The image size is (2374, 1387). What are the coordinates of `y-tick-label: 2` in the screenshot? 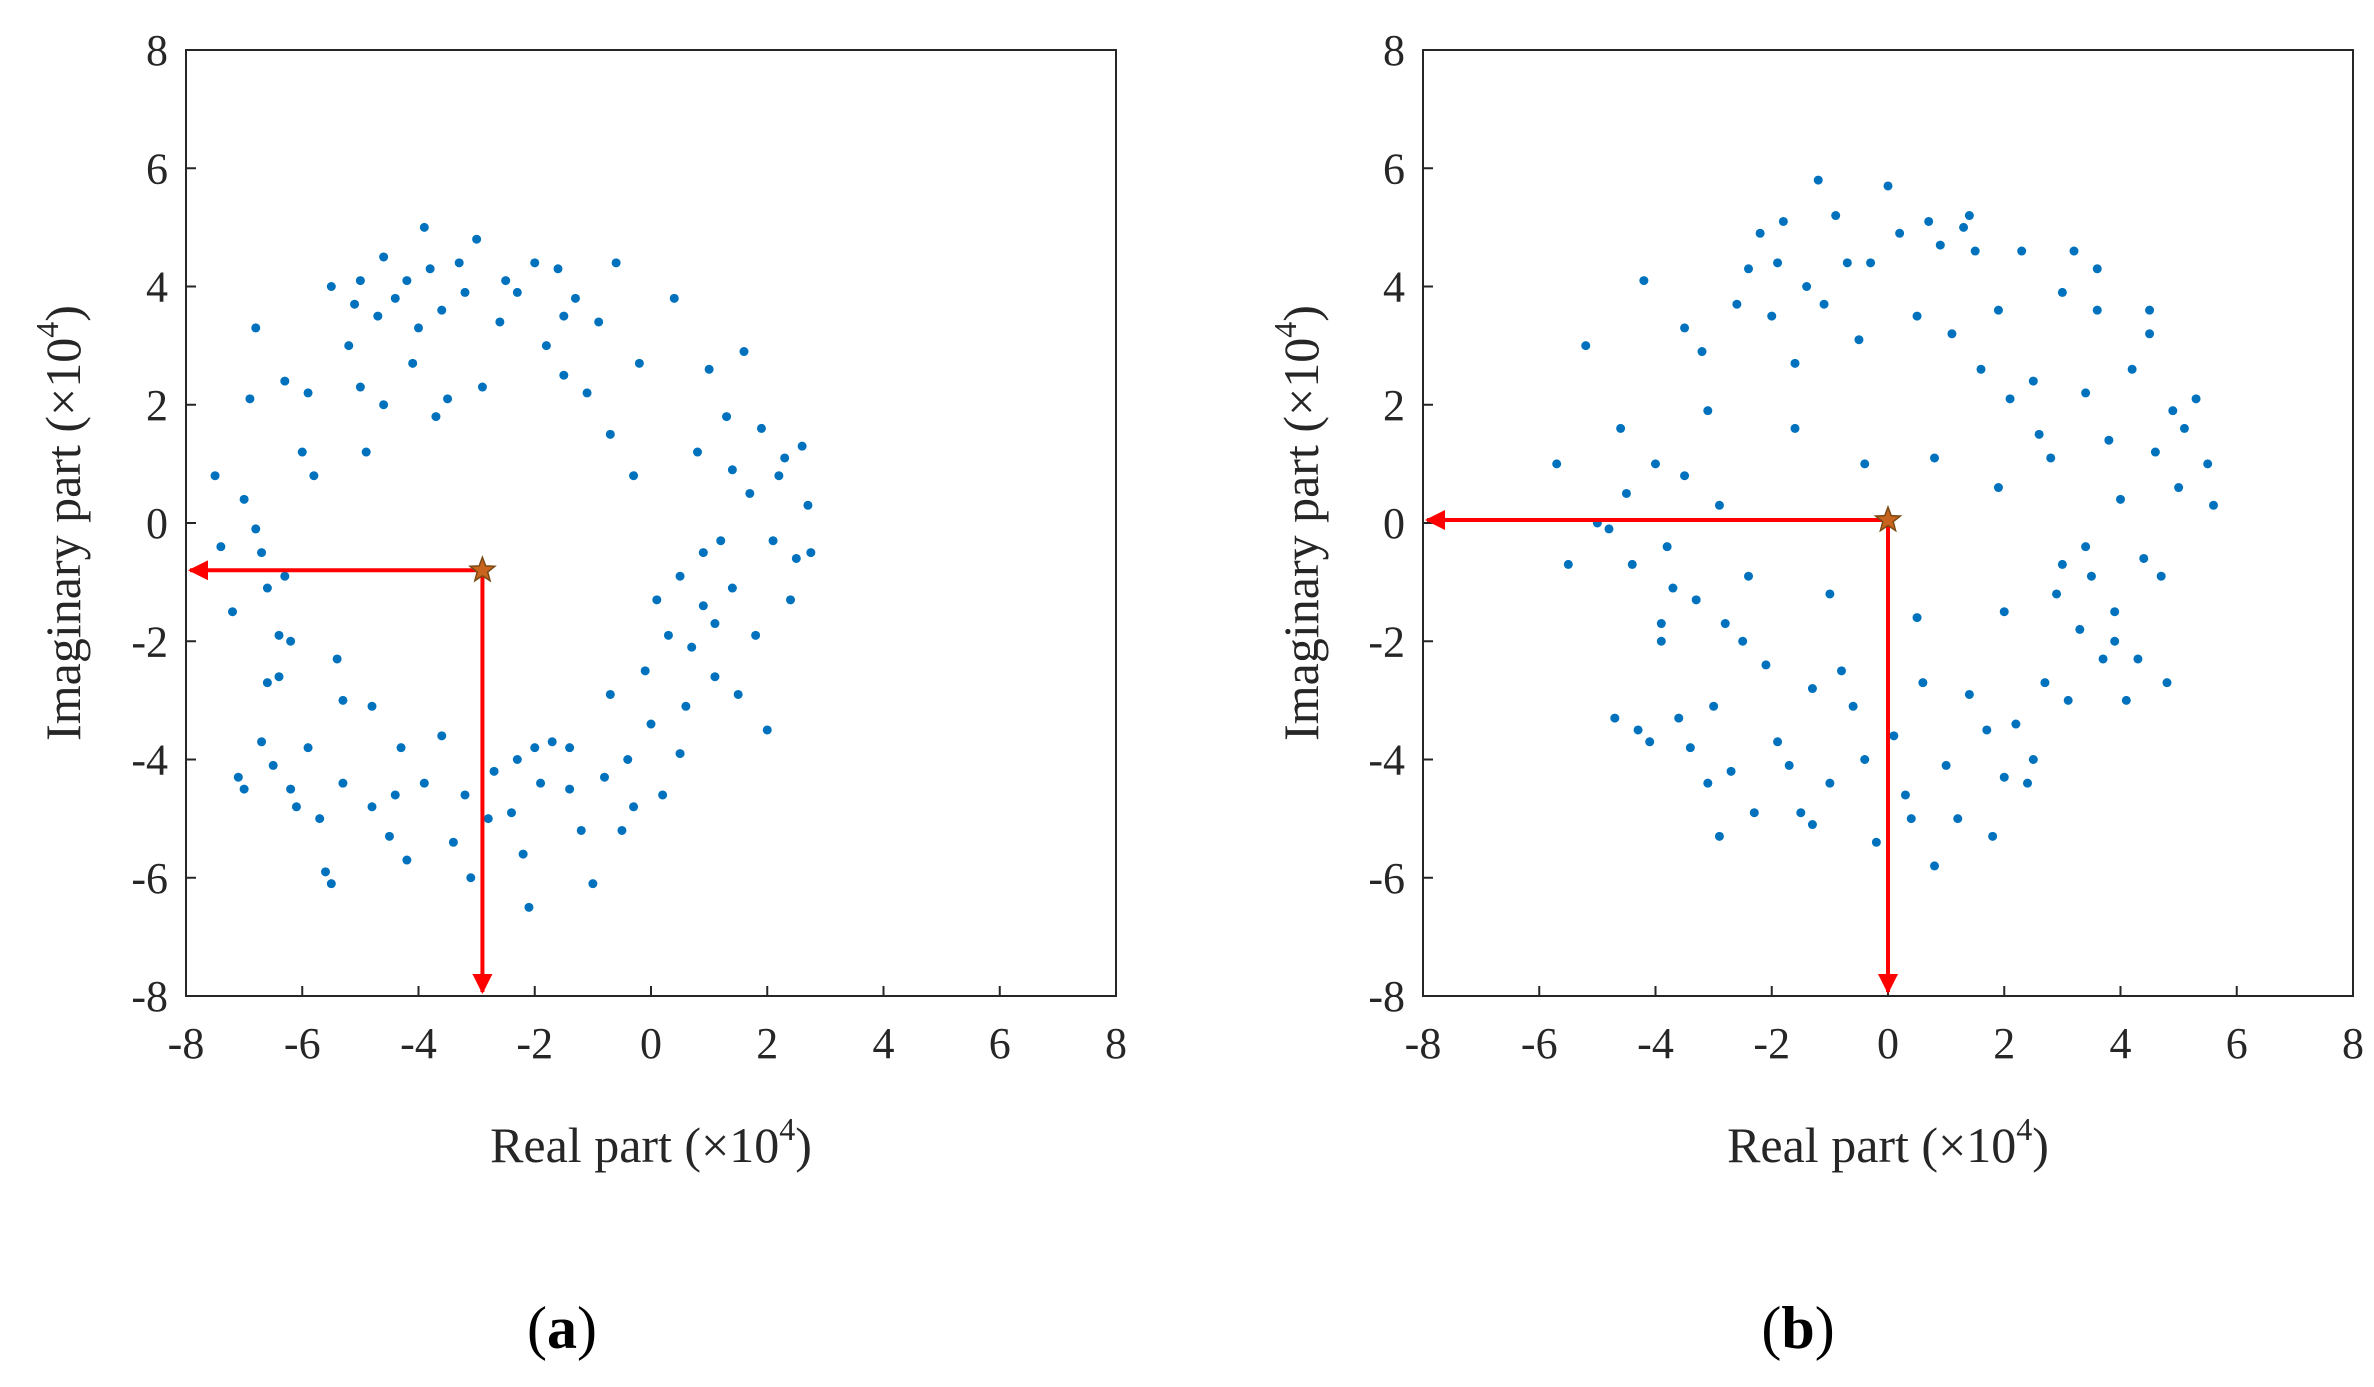 It's located at (1394, 405).